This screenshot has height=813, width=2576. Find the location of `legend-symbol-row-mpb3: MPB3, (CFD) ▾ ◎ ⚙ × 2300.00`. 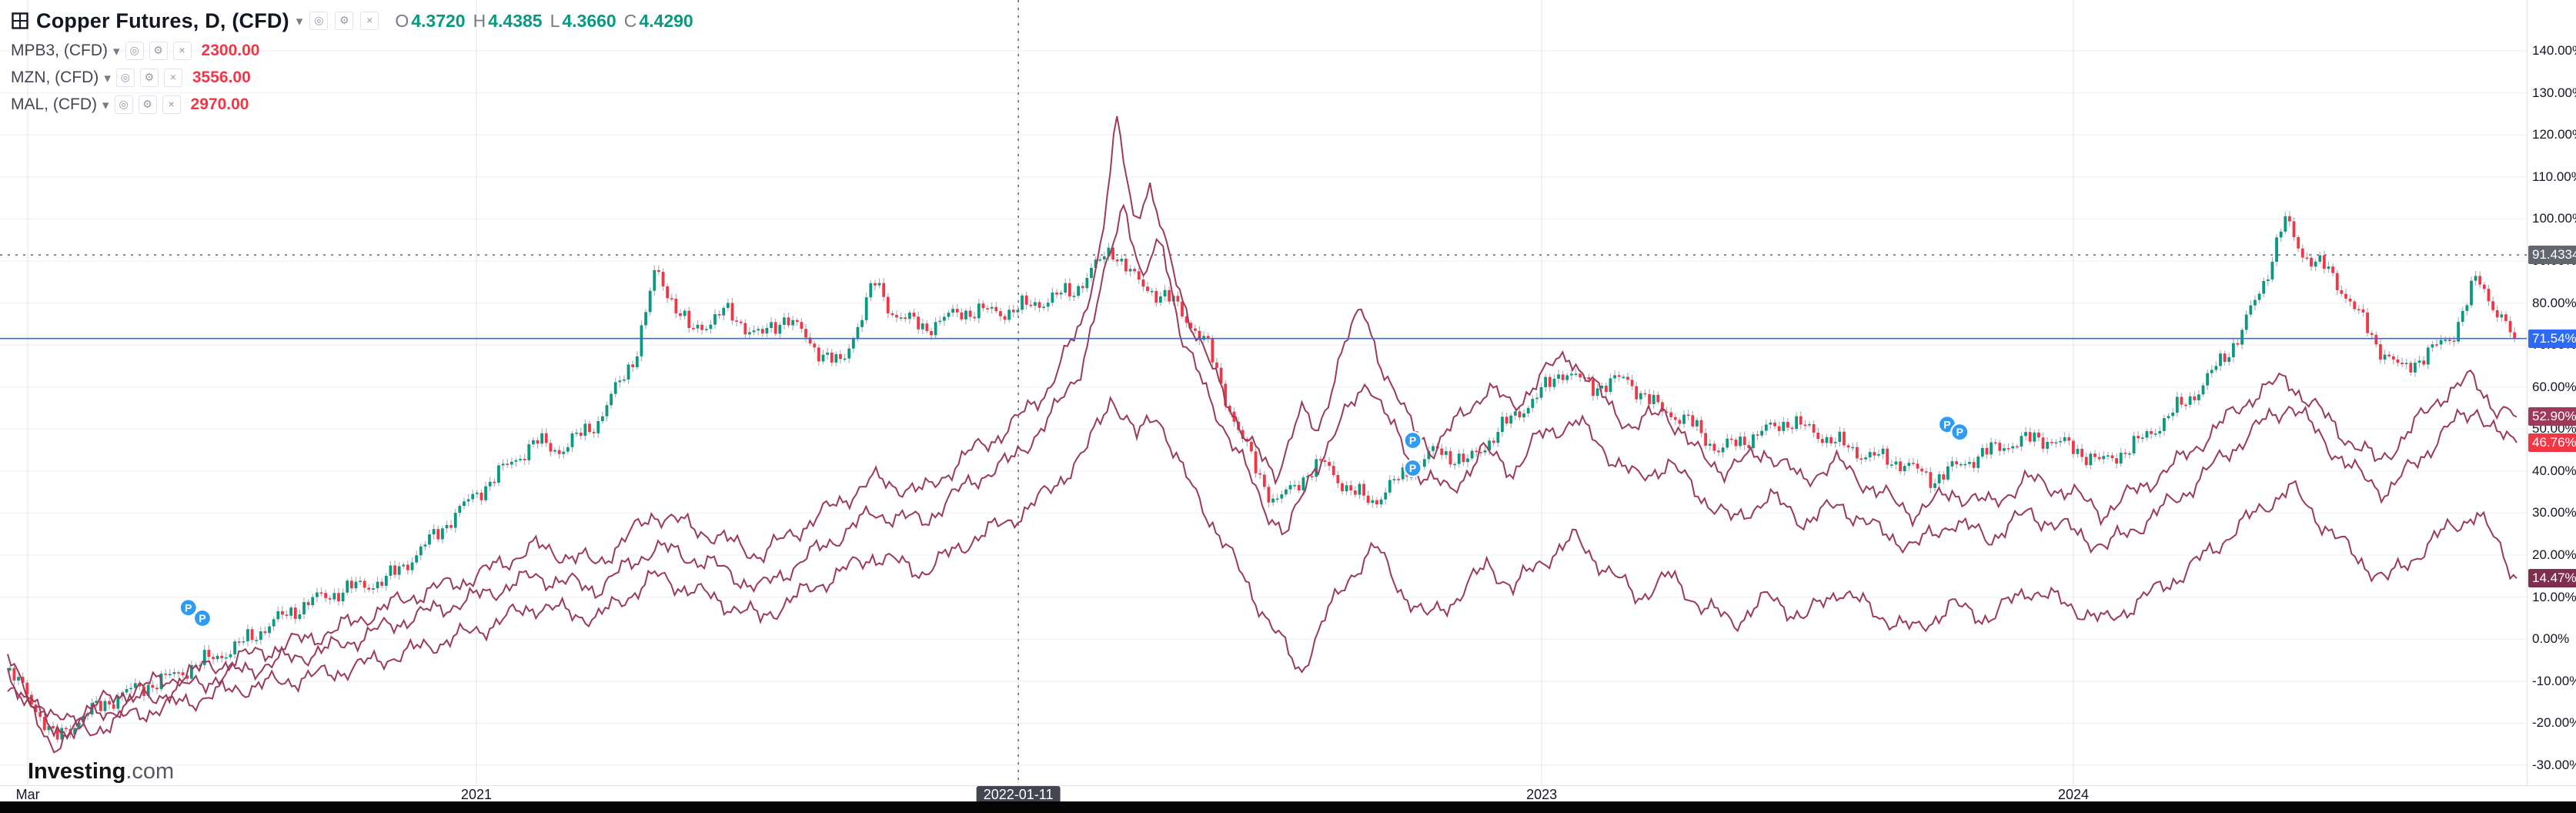

legend-symbol-row-mpb3: MPB3, (CFD) ▾ ◎ ⚙ × 2300.00 is located at coordinates (352, 50).